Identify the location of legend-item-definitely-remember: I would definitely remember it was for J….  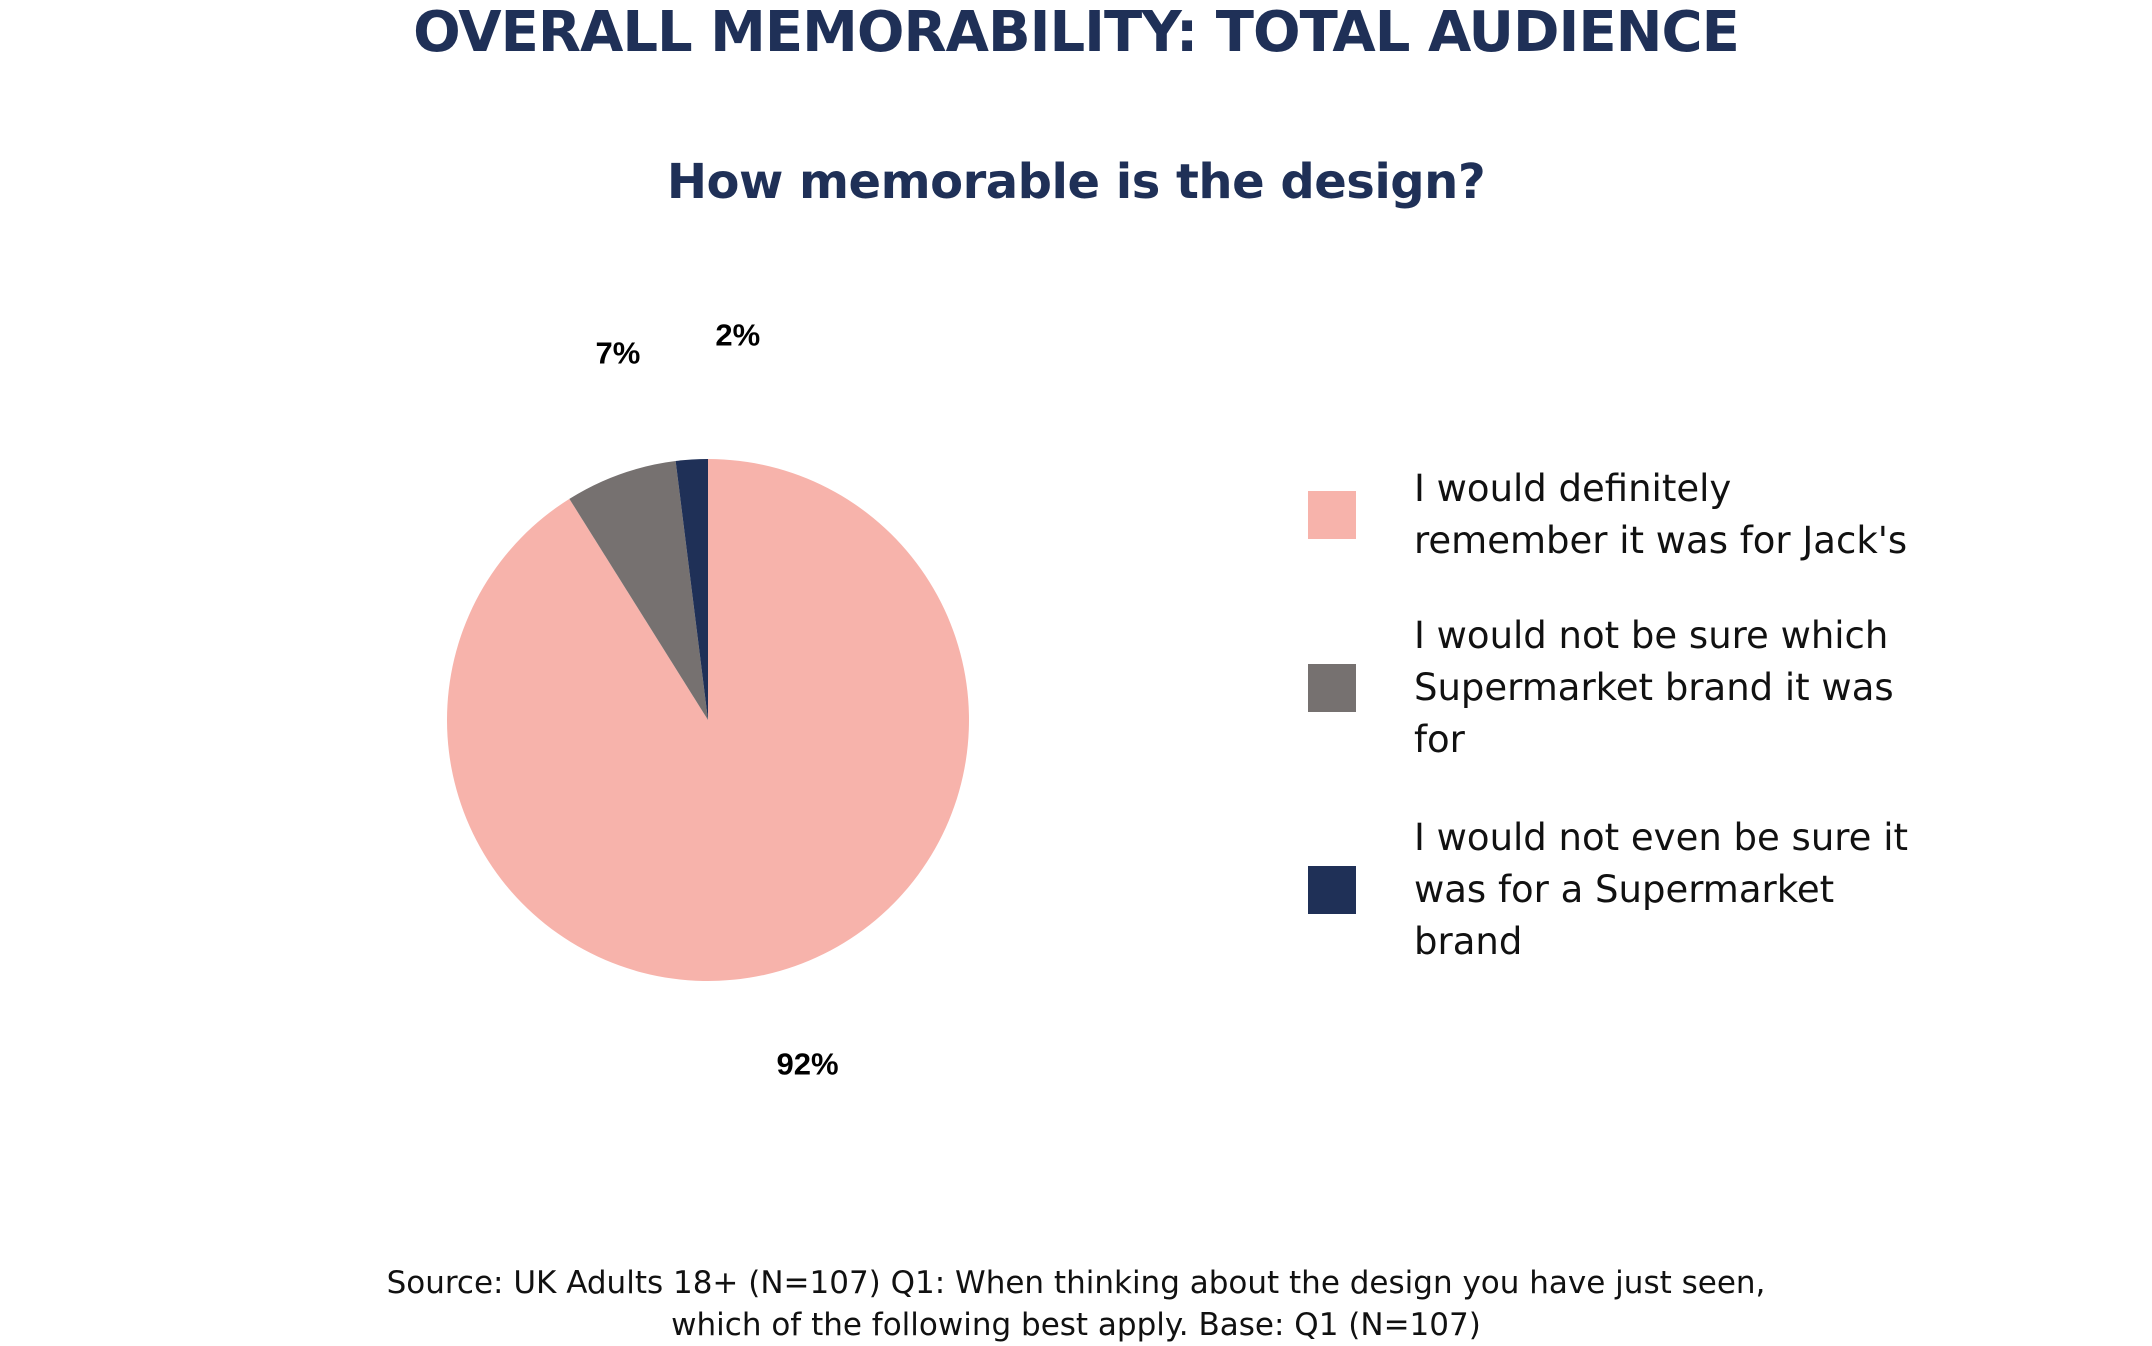
(1658, 515).